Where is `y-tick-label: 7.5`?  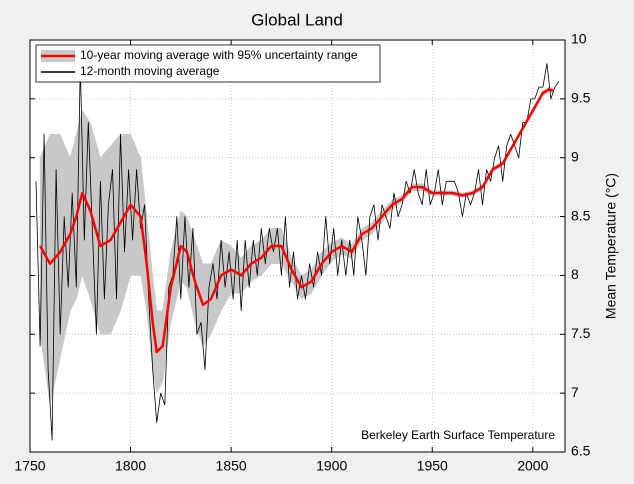
y-tick-label: 7.5 is located at coordinates (581, 333).